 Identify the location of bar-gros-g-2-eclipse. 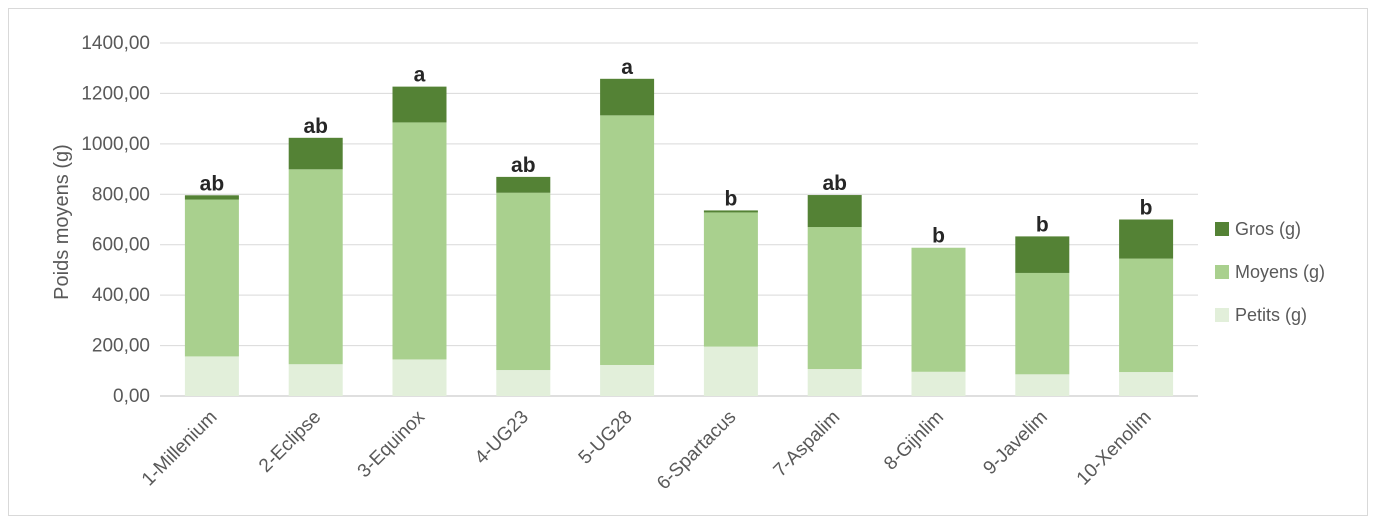
(315, 153).